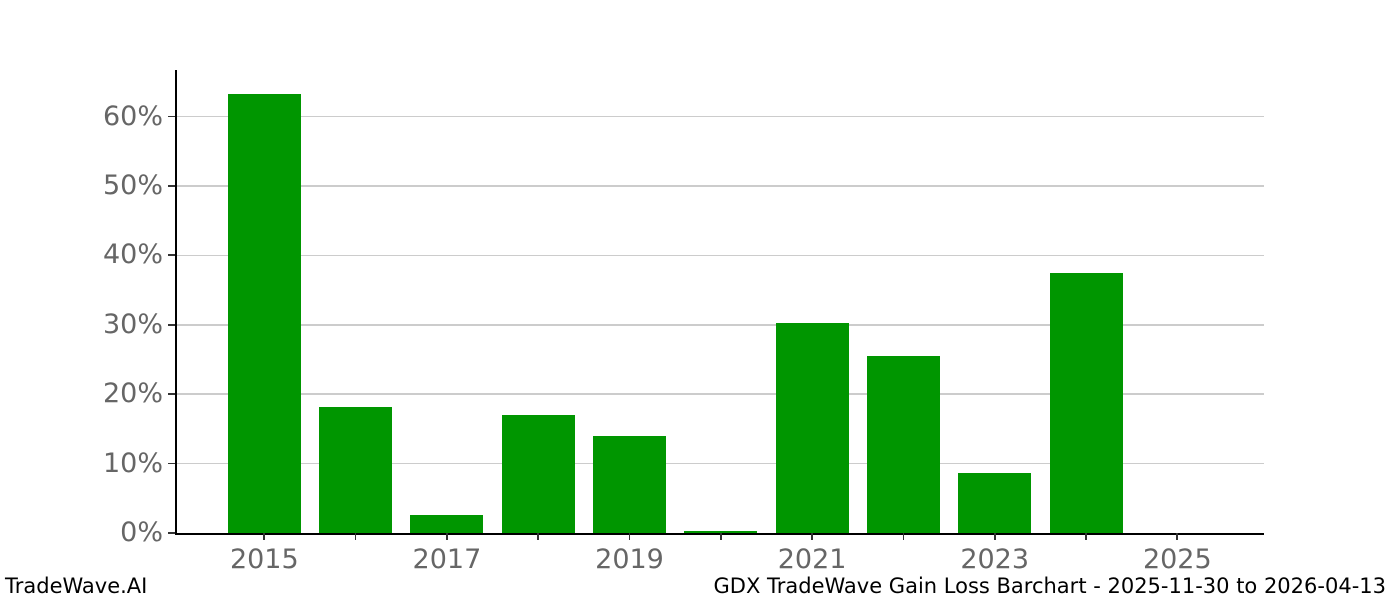  Describe the element at coordinates (812, 559) in the screenshot. I see `x-tick-label: 2021` at that location.